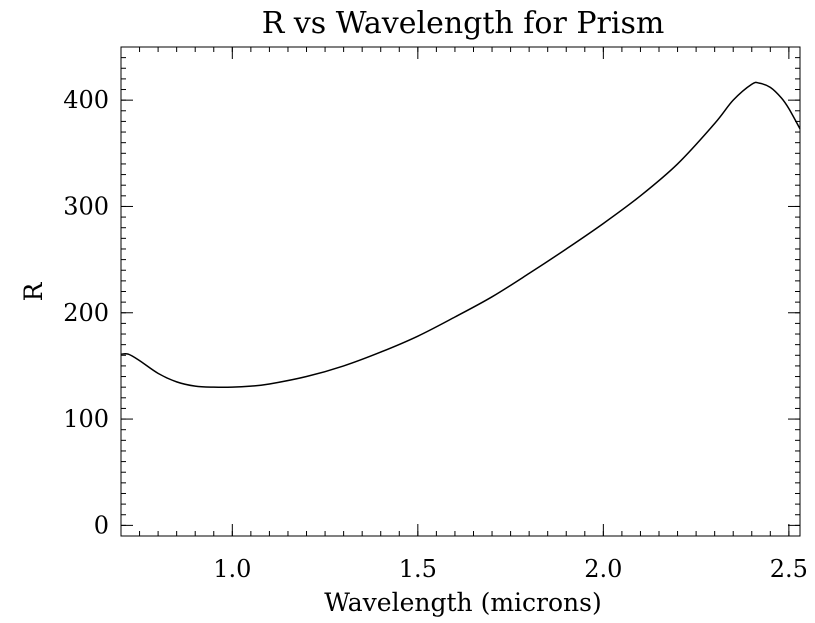 Image resolution: width=815 pixels, height=623 pixels. I want to click on y-tick-label: 200, so click(86, 313).